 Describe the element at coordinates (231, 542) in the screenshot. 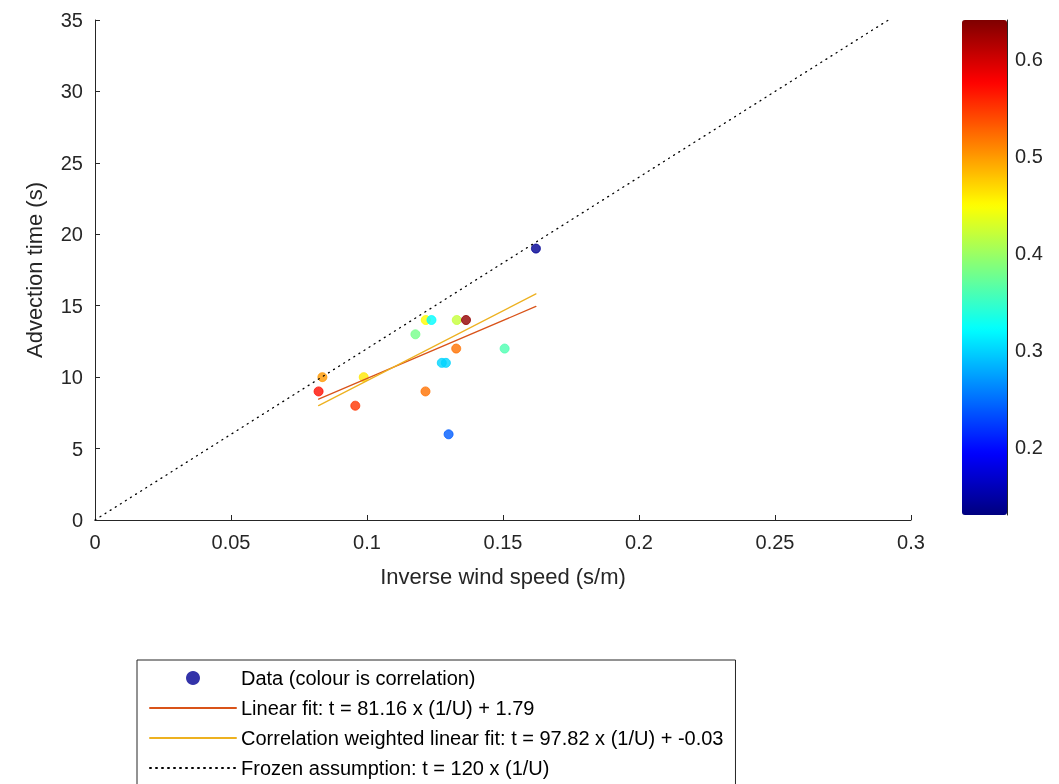

I see `x-tick-label: 0.05` at that location.